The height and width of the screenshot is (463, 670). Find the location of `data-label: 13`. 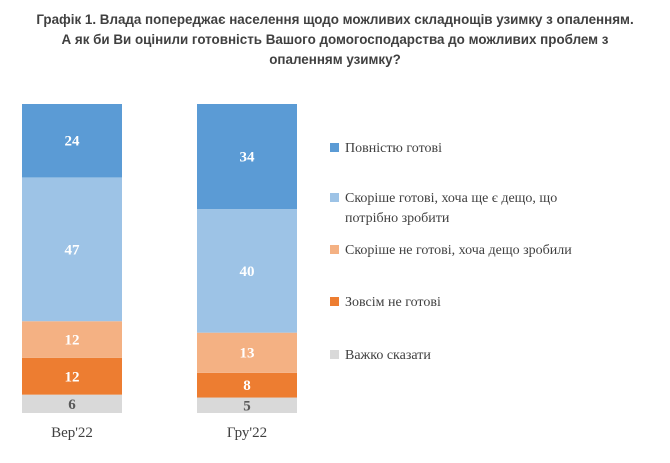

data-label: 13 is located at coordinates (247, 354).